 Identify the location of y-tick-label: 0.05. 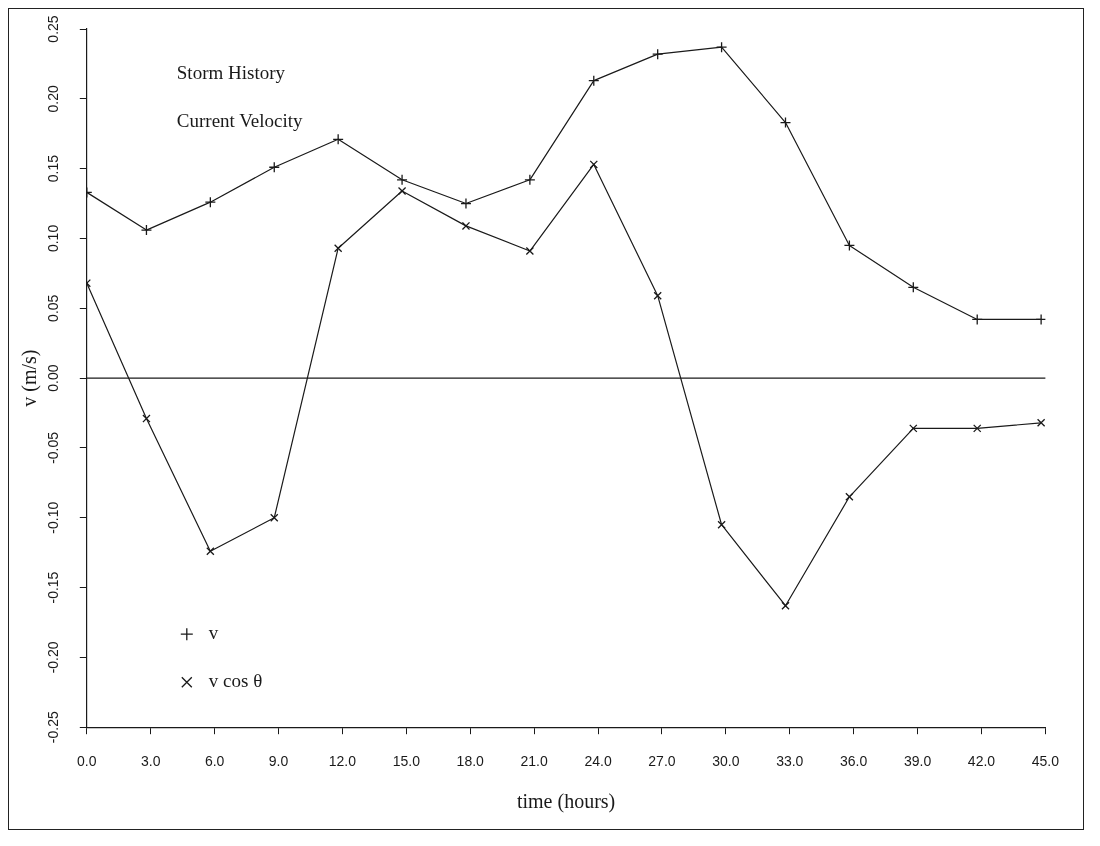
(52, 308).